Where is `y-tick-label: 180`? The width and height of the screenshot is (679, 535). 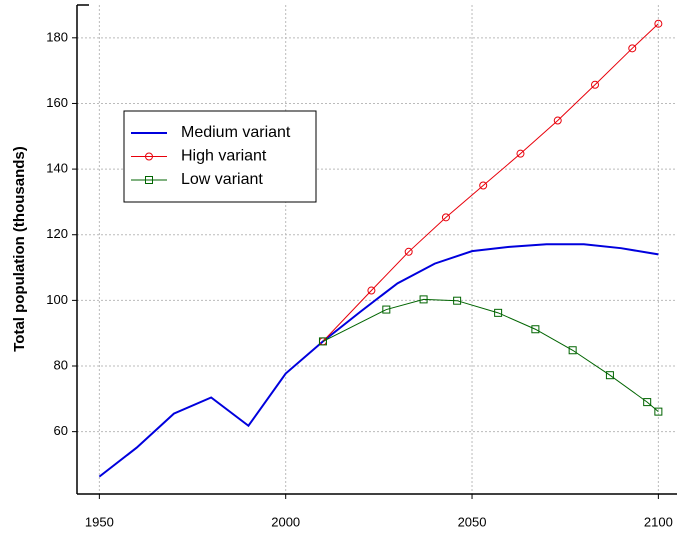
y-tick-label: 180 is located at coordinates (57, 36).